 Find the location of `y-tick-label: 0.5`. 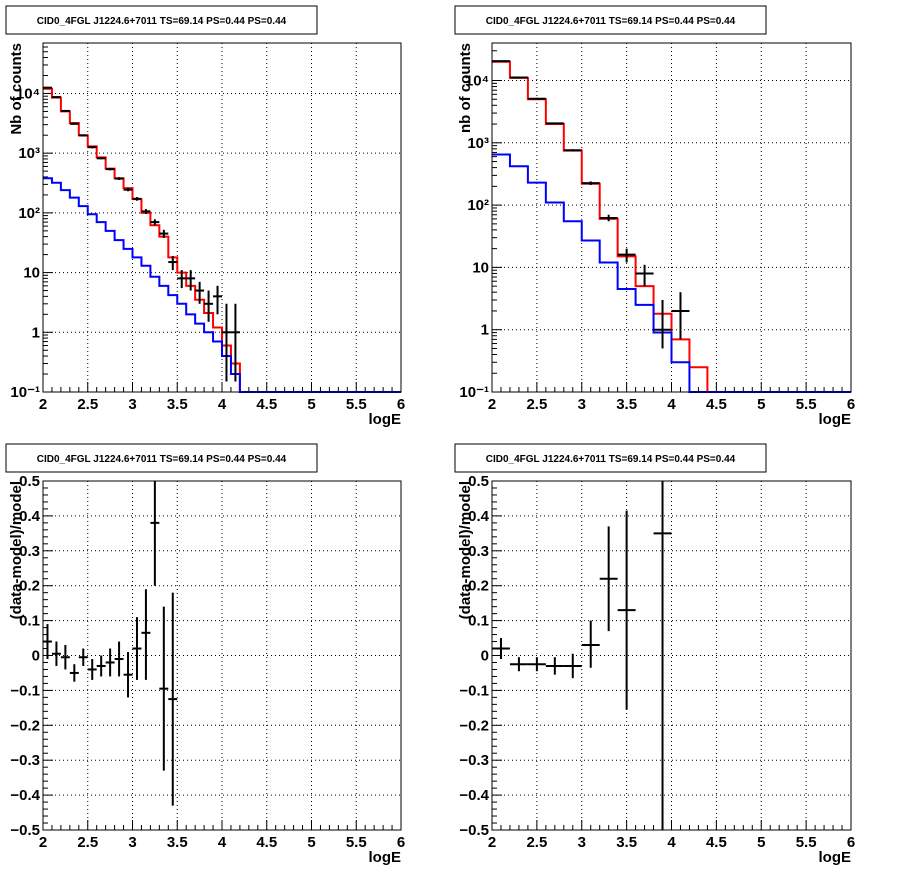

y-tick-label: 0.5 is located at coordinates (478, 481).